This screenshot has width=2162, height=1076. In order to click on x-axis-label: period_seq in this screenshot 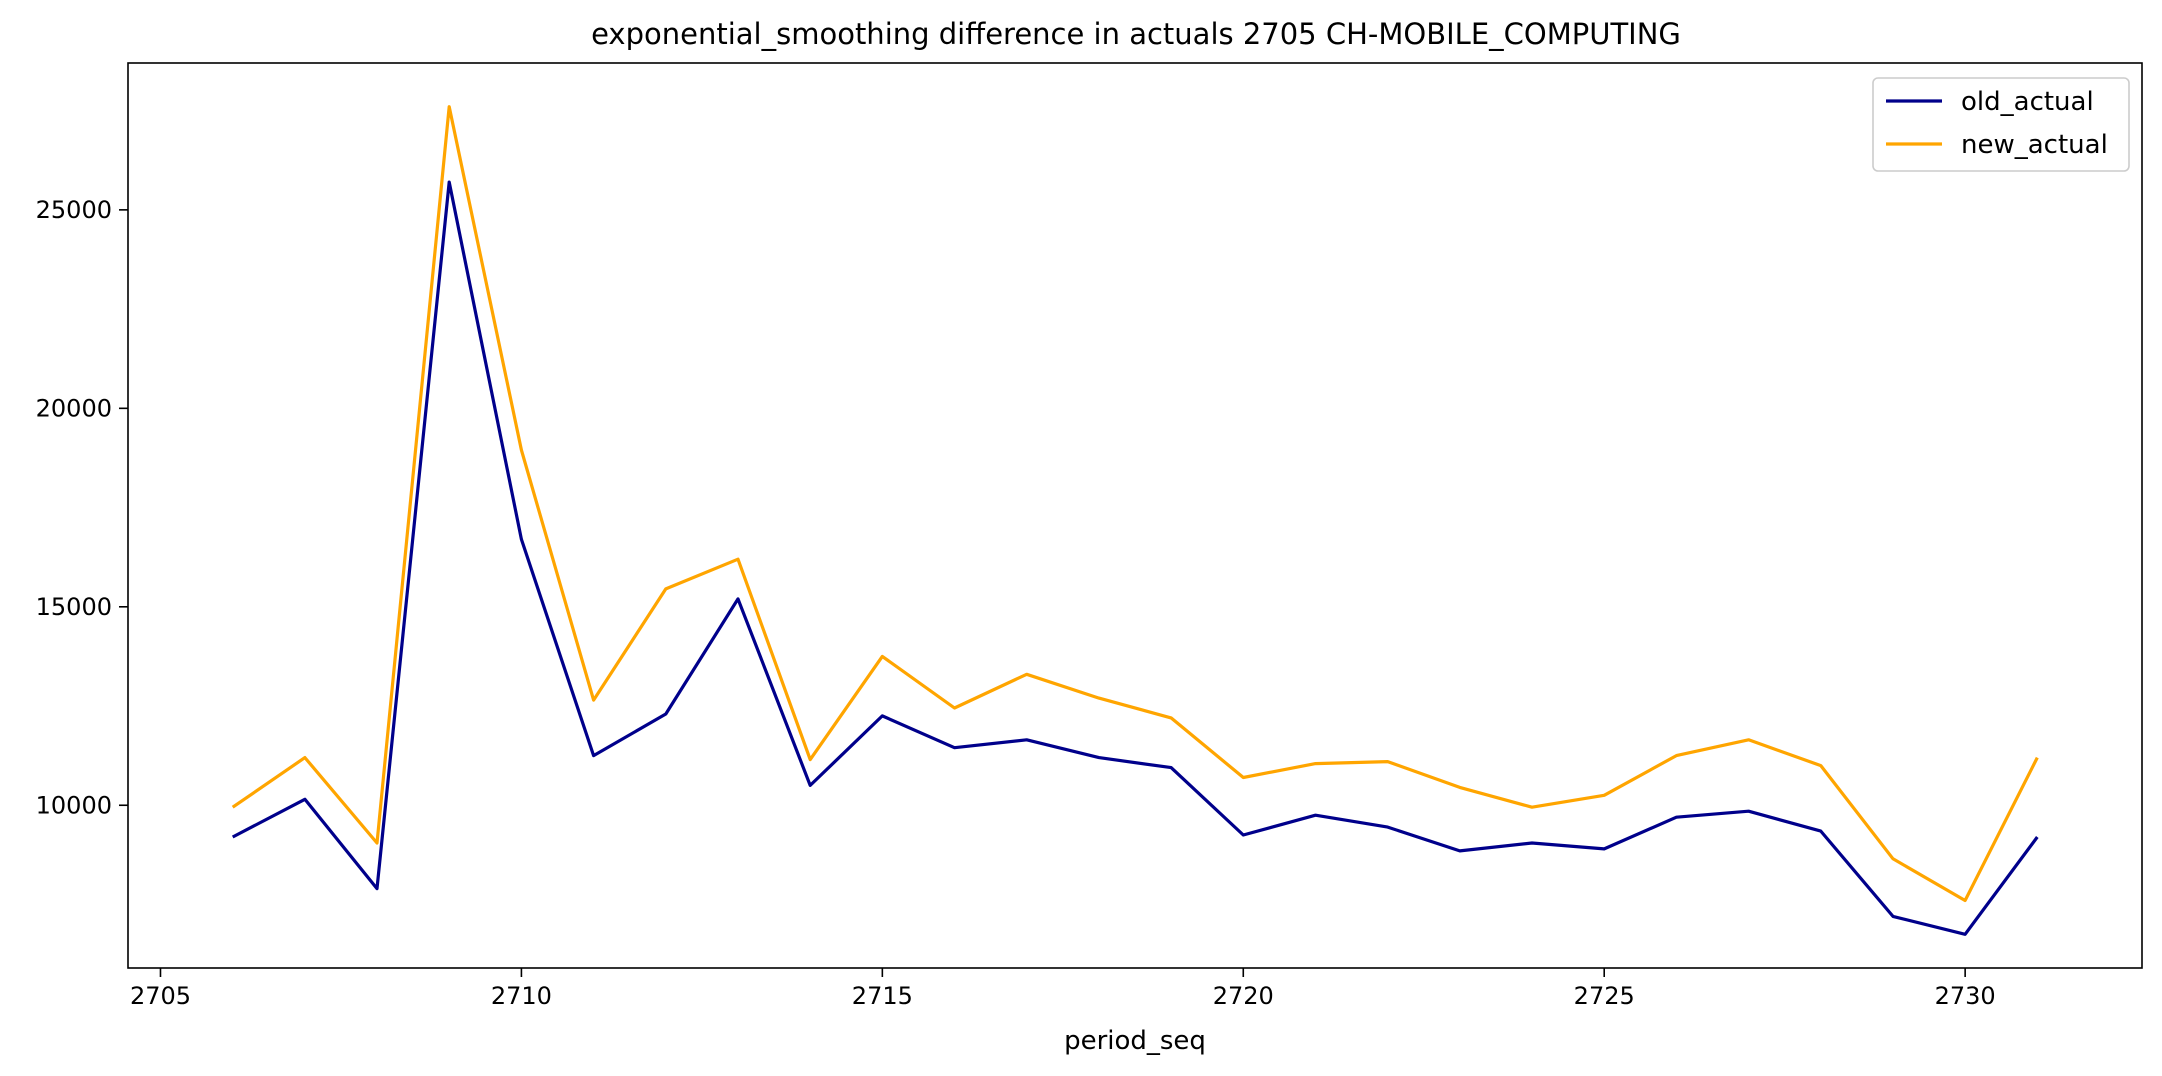, I will do `click(1135, 1041)`.